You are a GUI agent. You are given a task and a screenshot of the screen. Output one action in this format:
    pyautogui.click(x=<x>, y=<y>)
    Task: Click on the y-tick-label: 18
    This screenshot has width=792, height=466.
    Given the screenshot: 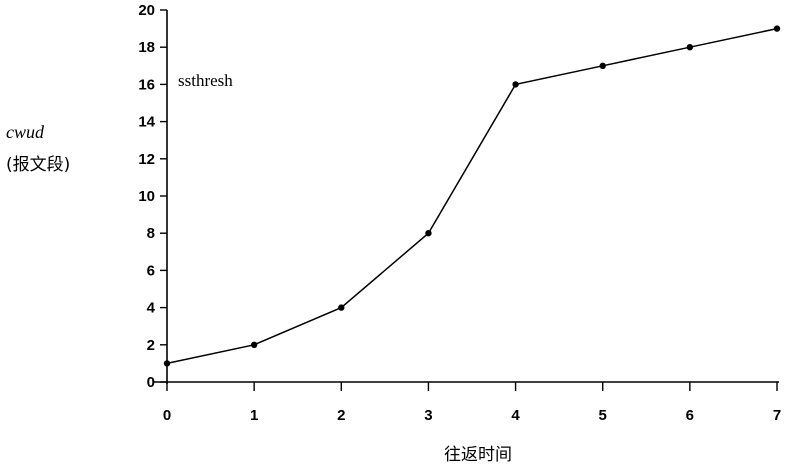 What is the action you would take?
    pyautogui.click(x=146, y=47)
    